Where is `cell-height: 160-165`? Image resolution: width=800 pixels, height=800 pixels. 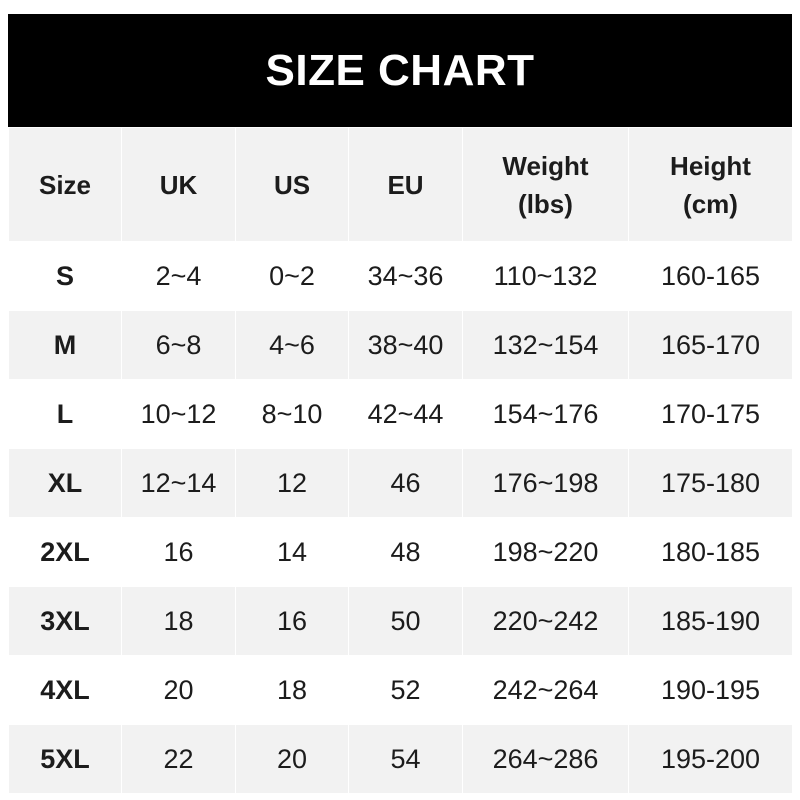 cell-height: 160-165 is located at coordinates (710, 276).